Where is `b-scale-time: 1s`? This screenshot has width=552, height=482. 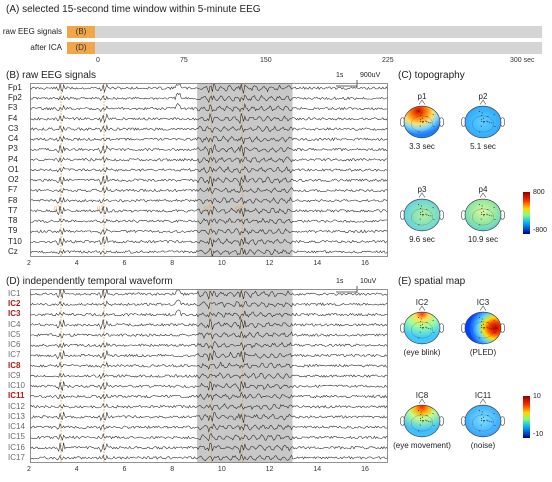 b-scale-time: 1s is located at coordinates (340, 75).